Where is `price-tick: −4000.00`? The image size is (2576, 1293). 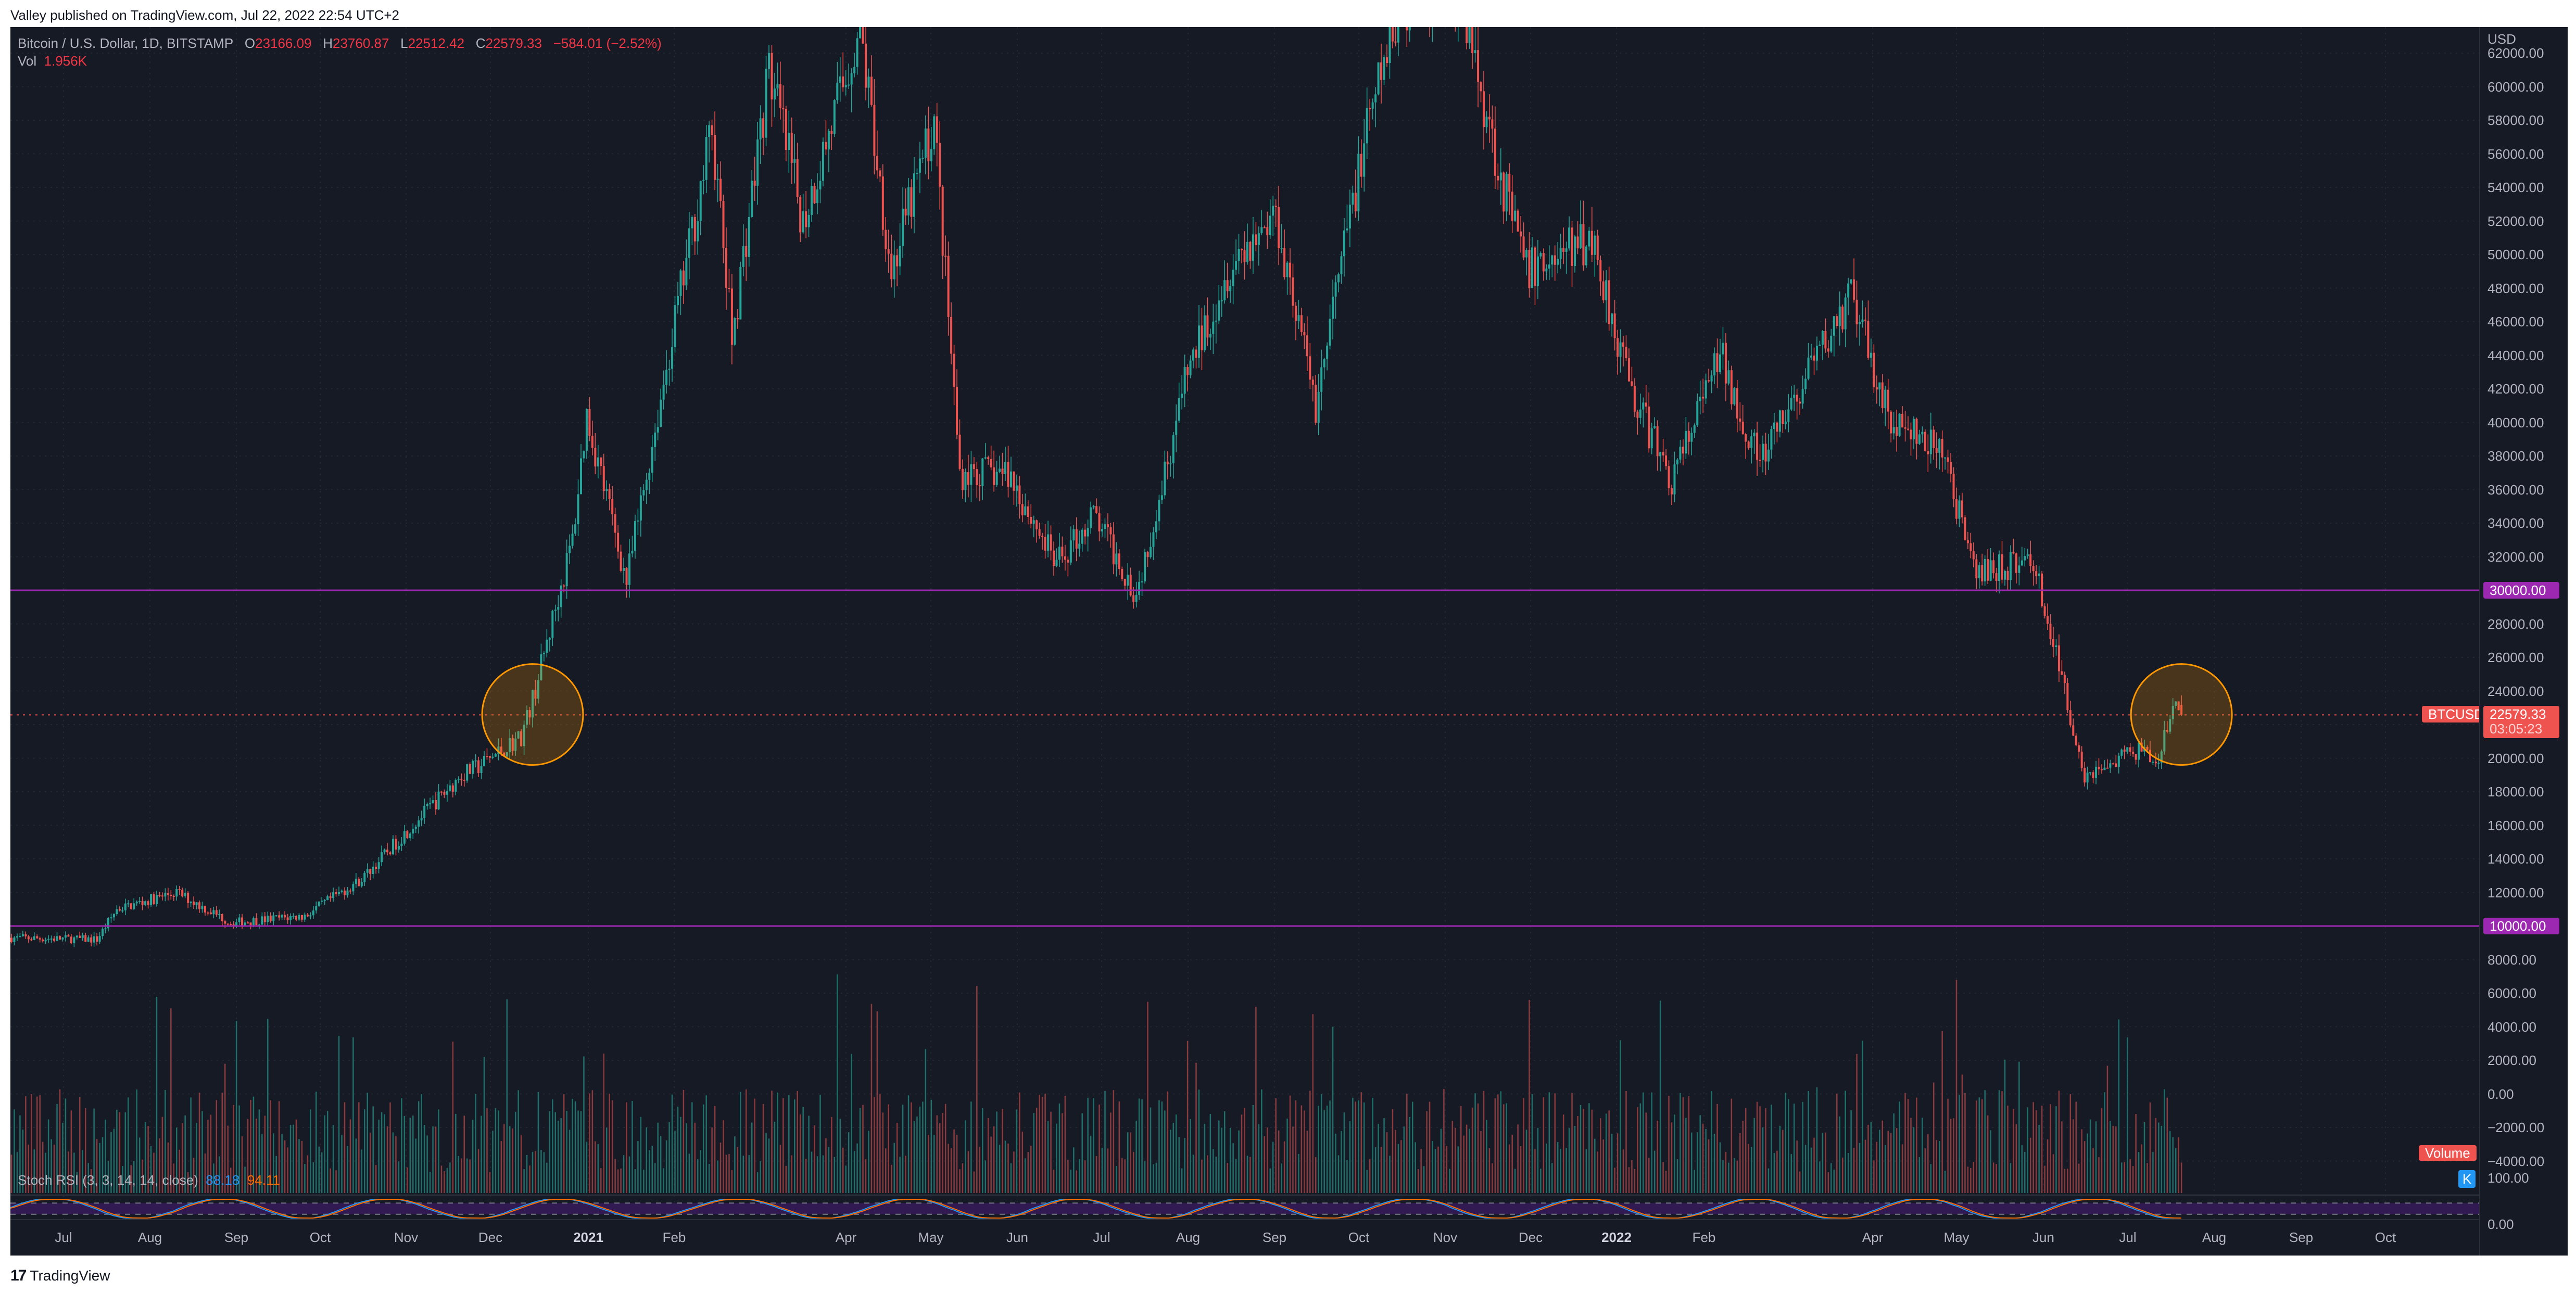
price-tick: −4000.00 is located at coordinates (2516, 1161).